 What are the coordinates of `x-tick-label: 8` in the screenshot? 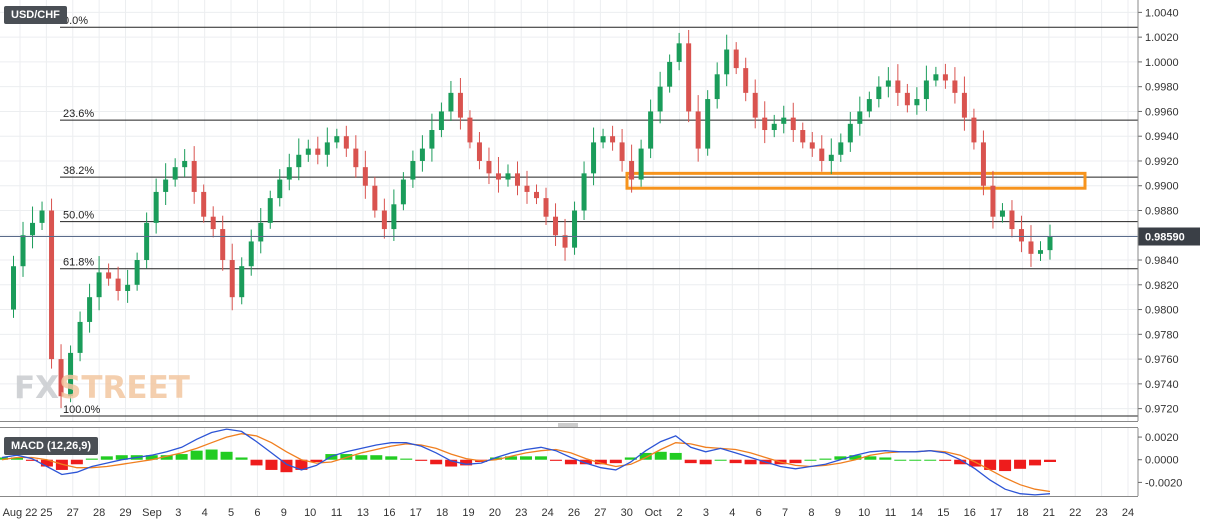 It's located at (811, 513).